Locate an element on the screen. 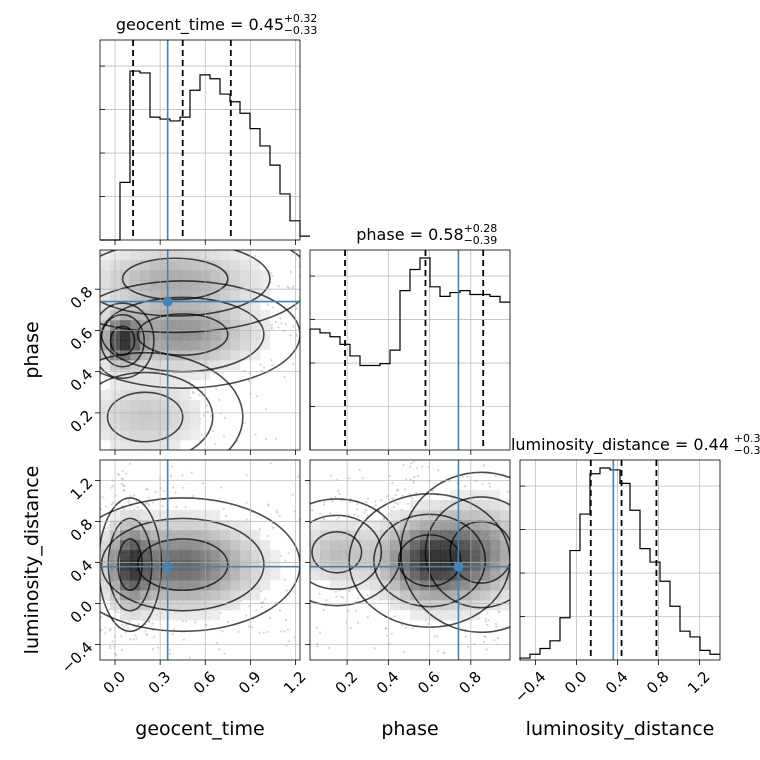 The height and width of the screenshot is (760, 760). x-tick-label: 0.6 is located at coordinates (205, 683).